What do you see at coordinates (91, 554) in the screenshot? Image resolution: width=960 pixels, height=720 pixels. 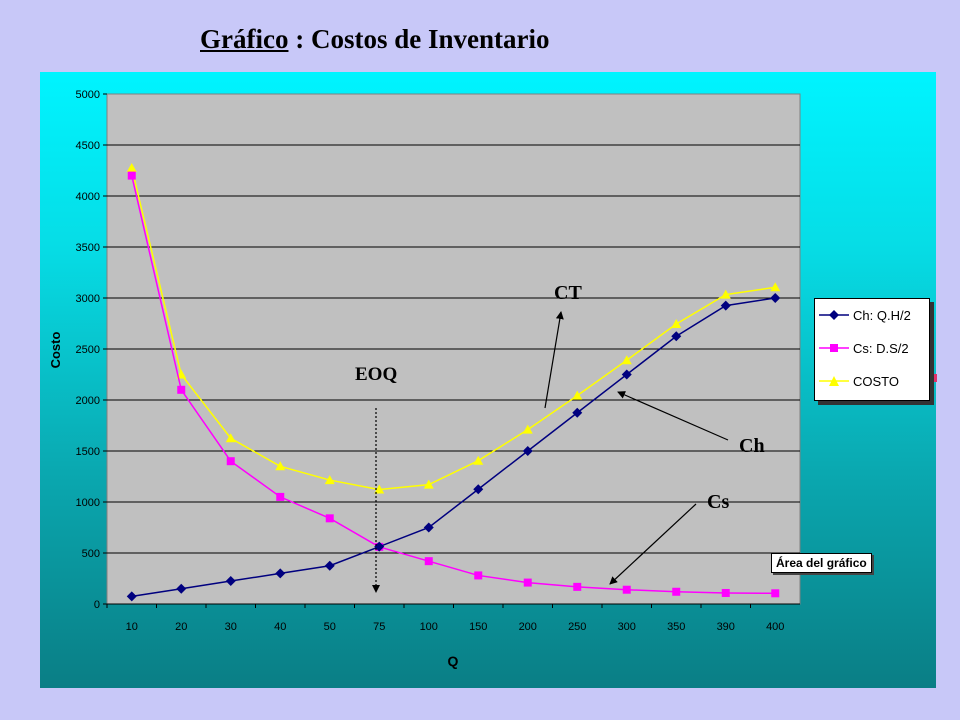 I see `y-tick-label: 500` at bounding box center [91, 554].